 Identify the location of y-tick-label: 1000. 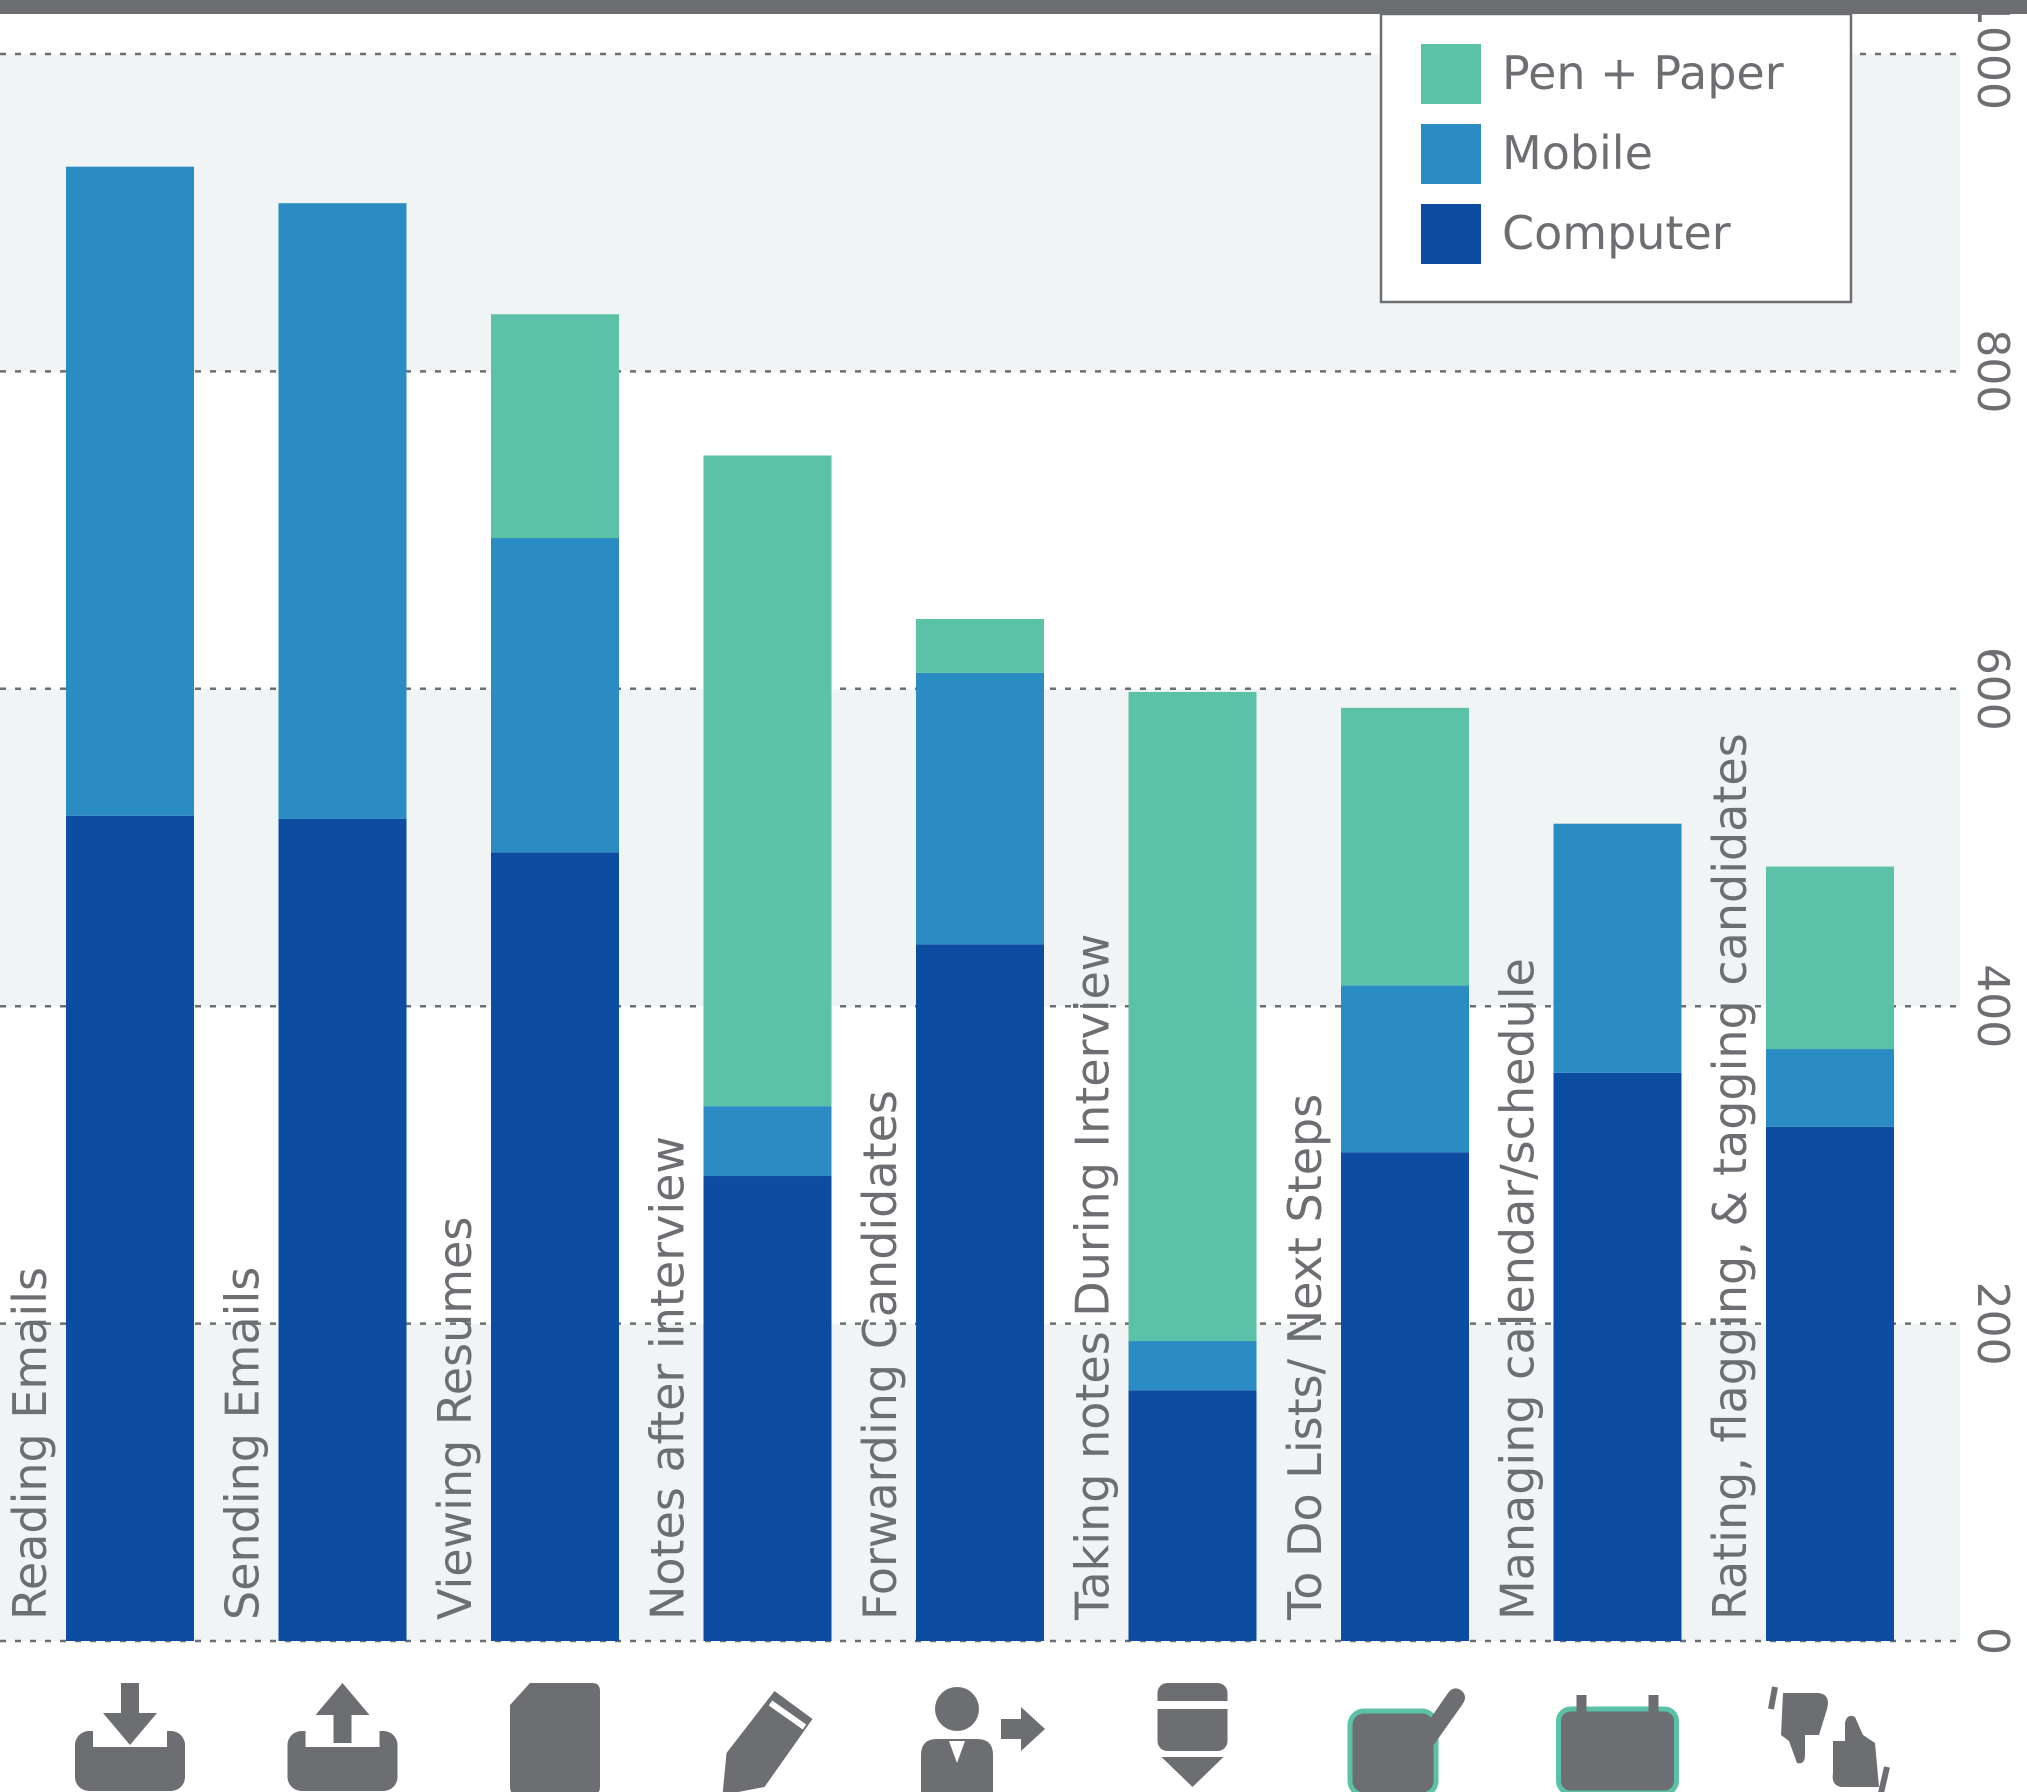
(1992, 55).